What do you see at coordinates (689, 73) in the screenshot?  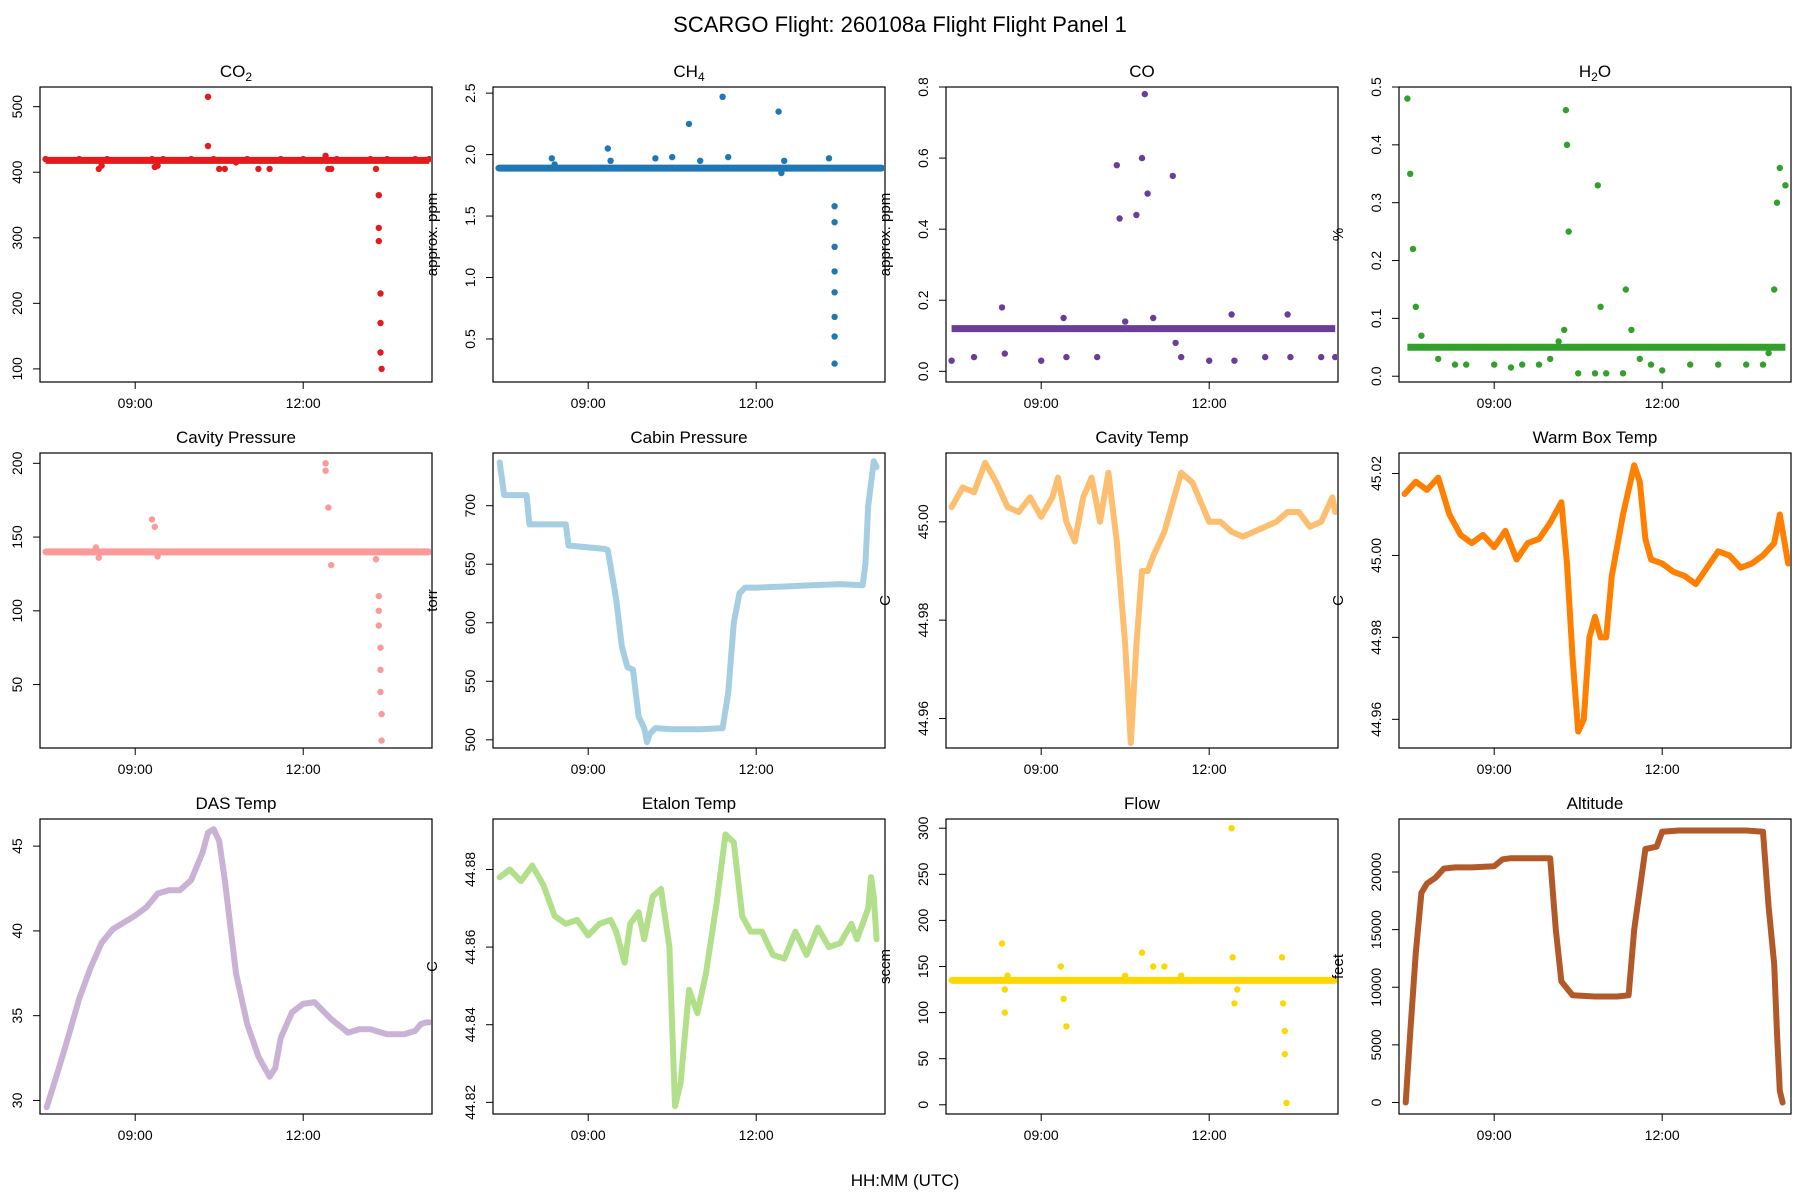 I see `panel-title: CH4` at bounding box center [689, 73].